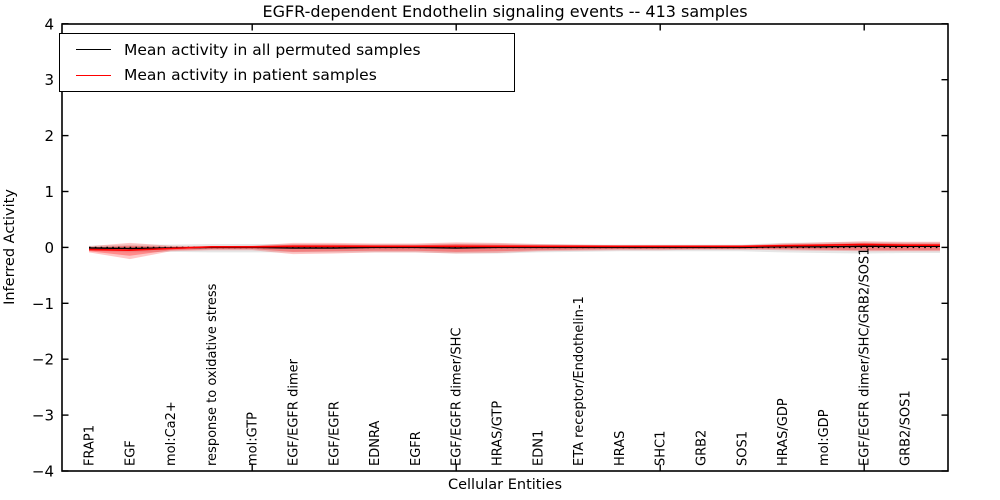 This screenshot has height=500, width=1000. Describe the element at coordinates (43, 247) in the screenshot. I see `y-tick-labels: −4 −3 −2 −1 0 1 2 3 4` at that location.